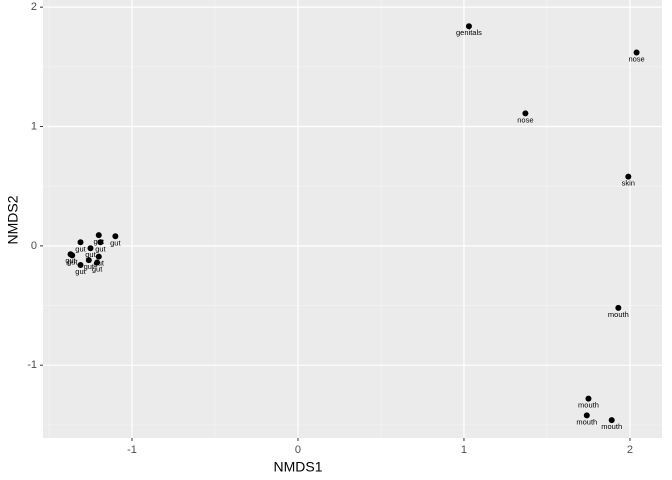 The width and height of the screenshot is (672, 480). Describe the element at coordinates (32, 365) in the screenshot. I see `y-tick-label: -1` at that location.